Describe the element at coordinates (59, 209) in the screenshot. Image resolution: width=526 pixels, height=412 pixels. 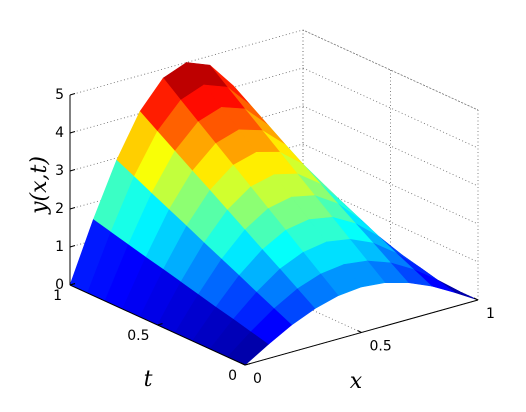
I see `z-tick-label: 2` at that location.